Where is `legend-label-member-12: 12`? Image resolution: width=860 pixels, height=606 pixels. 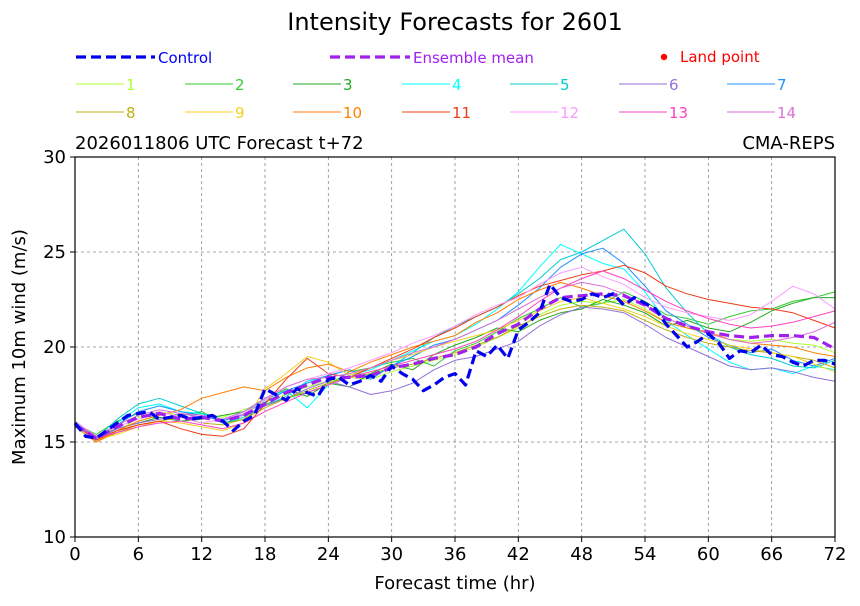
legend-label-member-12: 12 is located at coordinates (569, 113).